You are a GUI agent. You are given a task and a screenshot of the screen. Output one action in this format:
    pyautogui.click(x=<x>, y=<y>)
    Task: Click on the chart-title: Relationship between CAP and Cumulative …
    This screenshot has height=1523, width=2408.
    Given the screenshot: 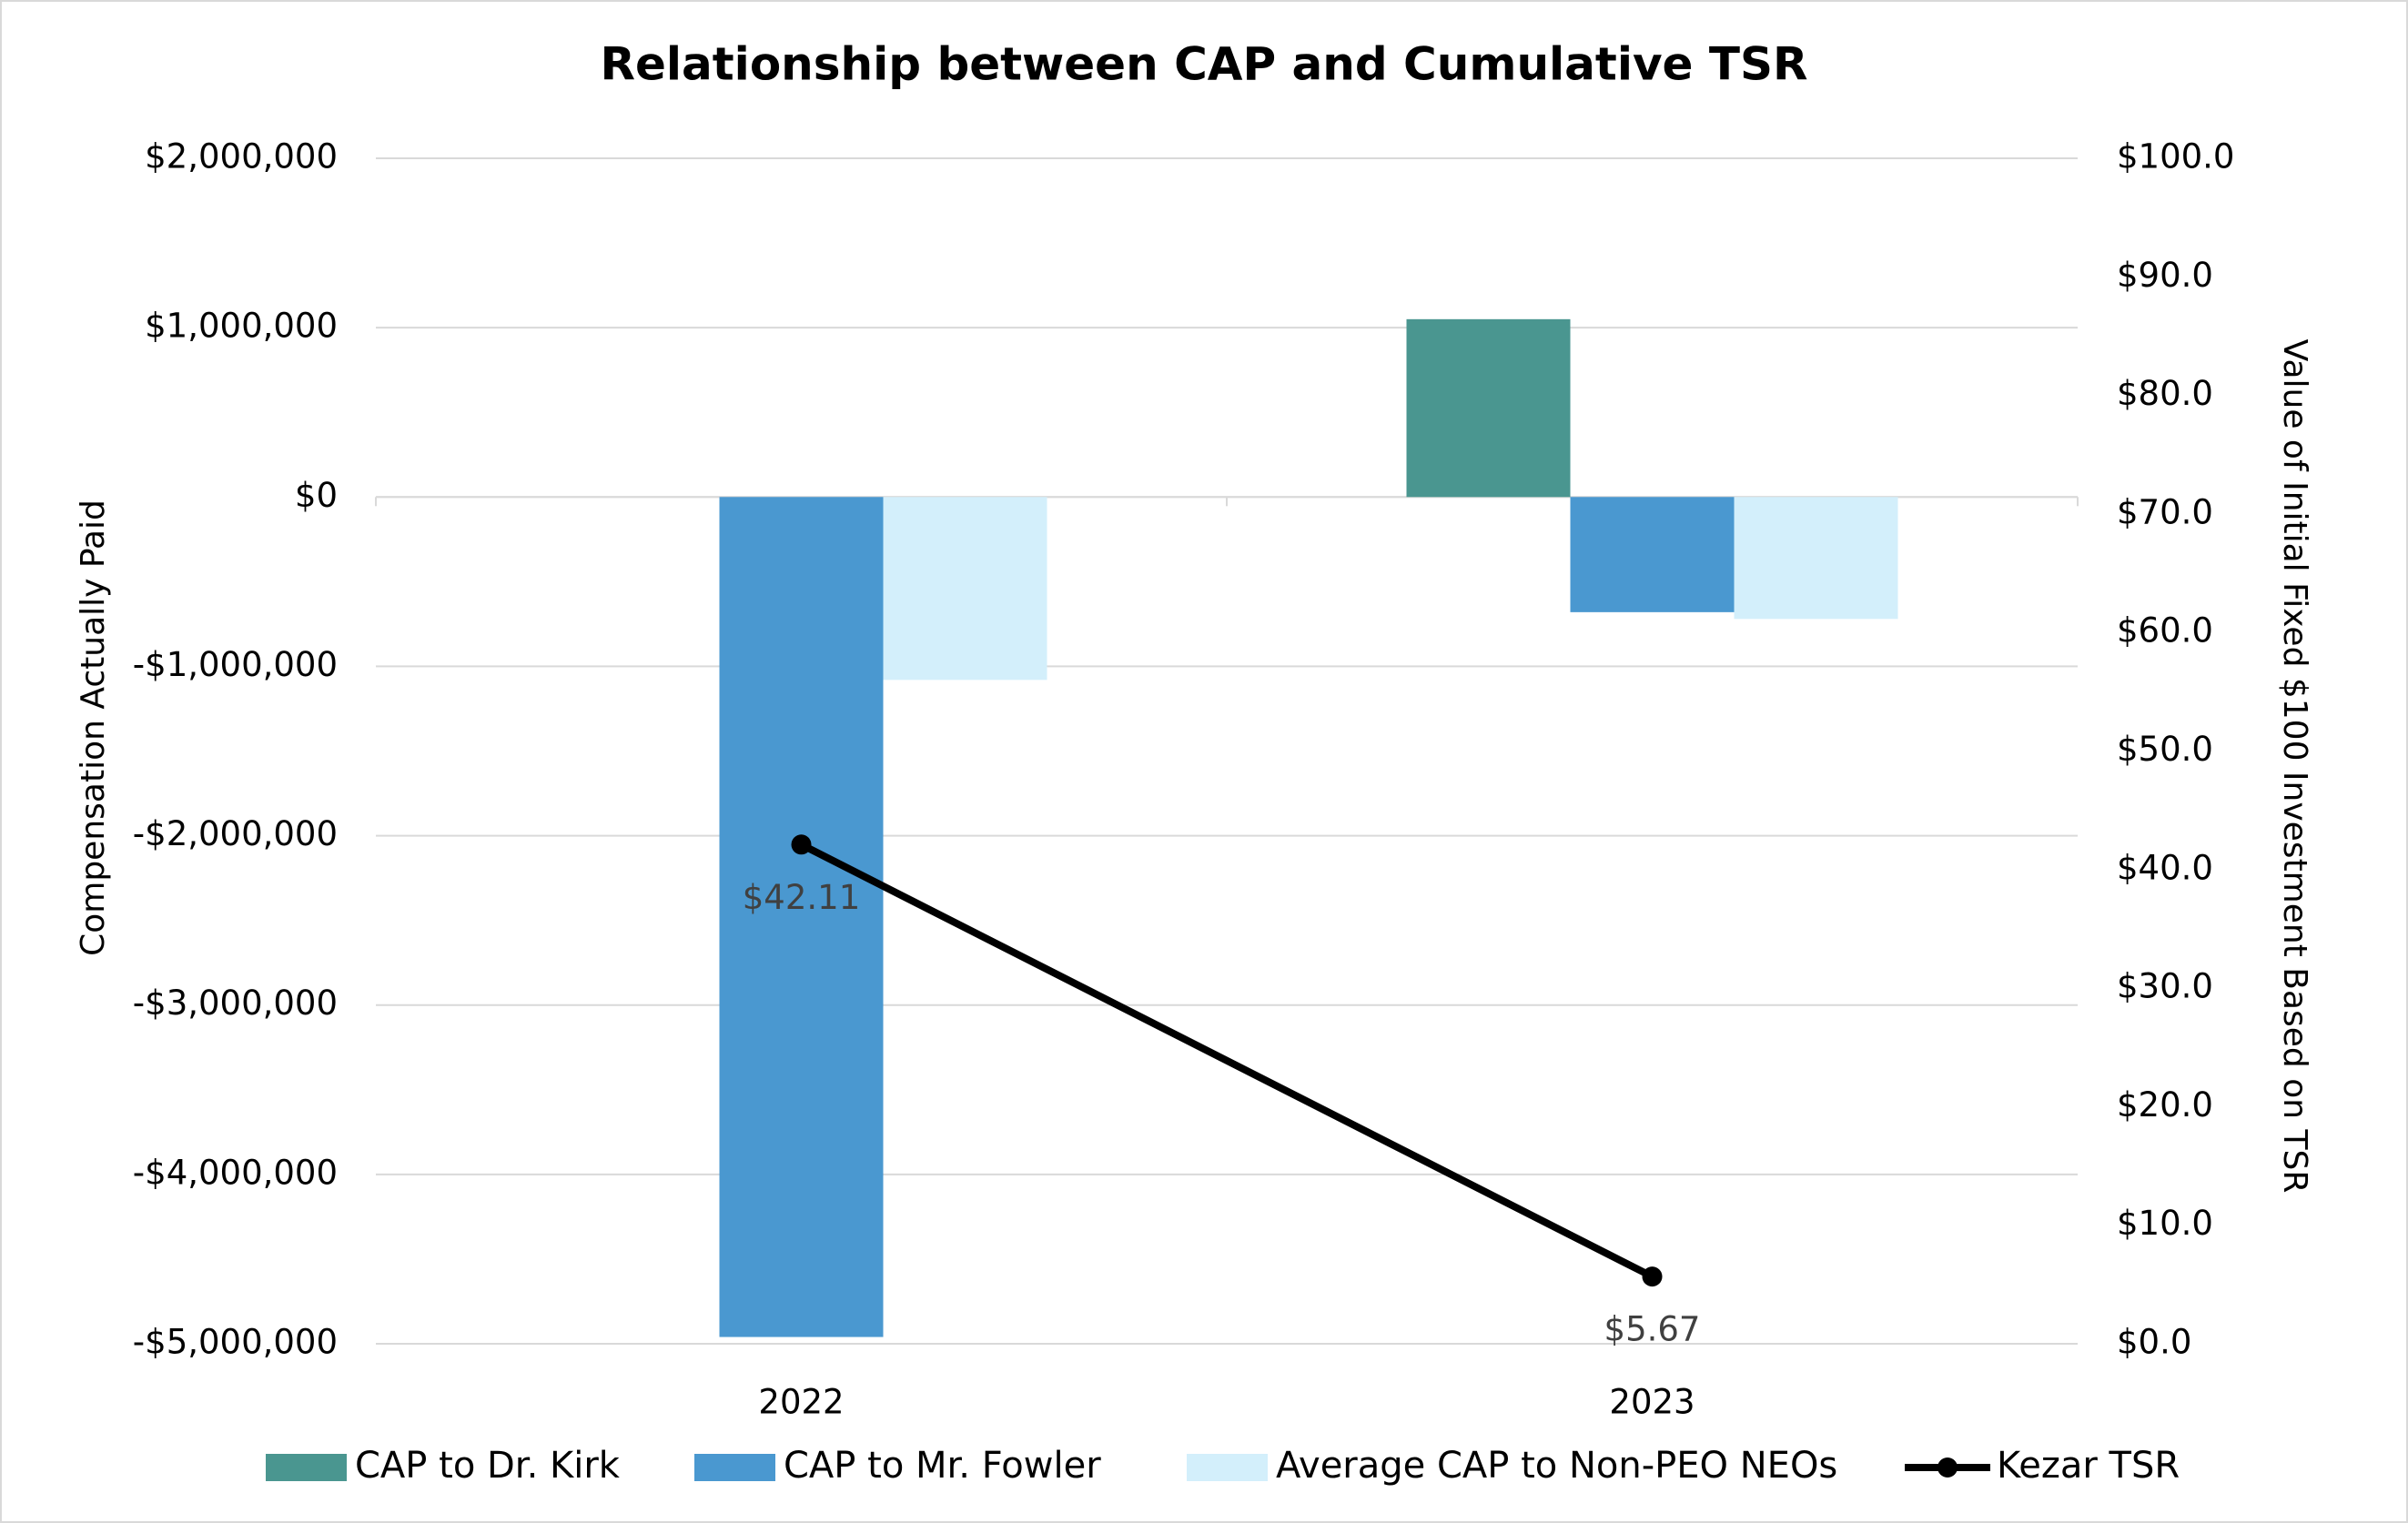 What is the action you would take?
    pyautogui.click(x=1203, y=64)
    